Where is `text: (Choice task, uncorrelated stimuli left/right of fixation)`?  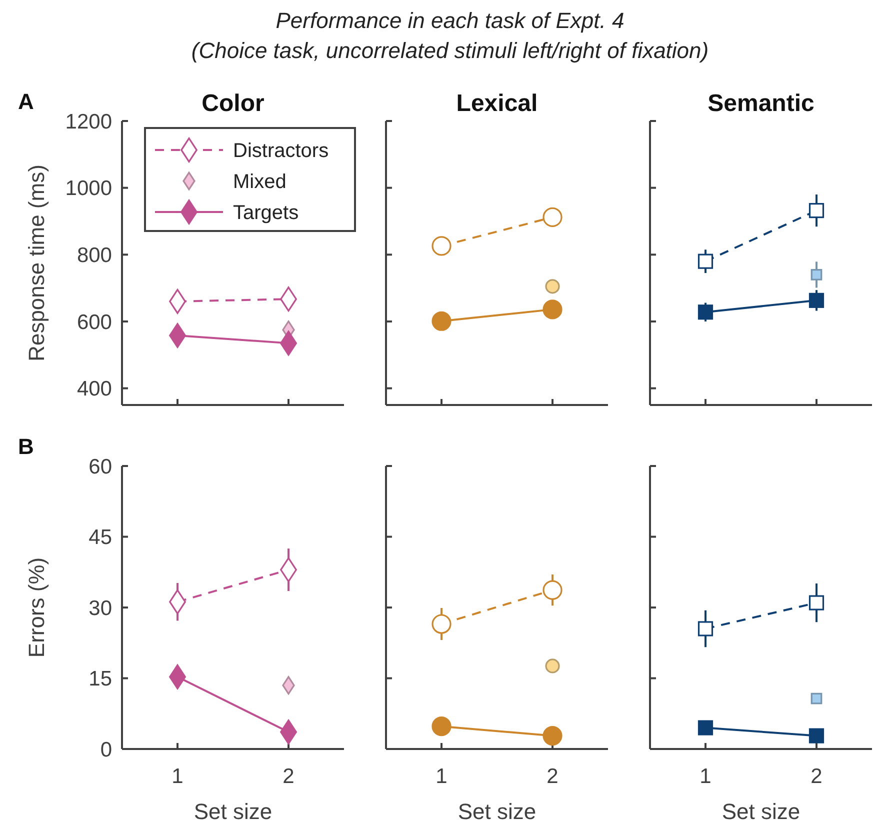
text: (Choice task, uncorrelated stimuli left/right of fixation) is located at coordinates (450, 50).